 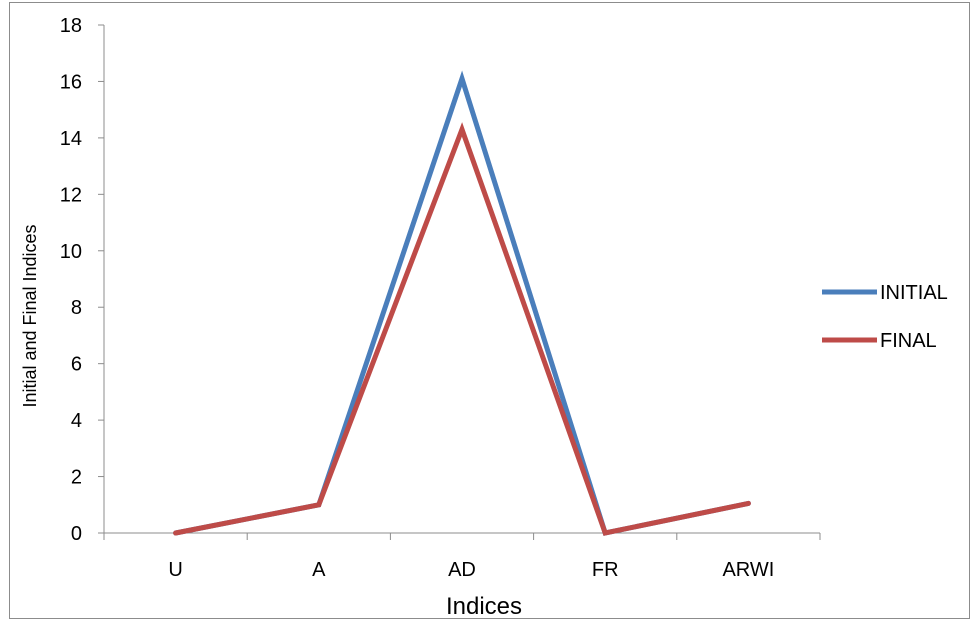 I want to click on x-tick-label: ARWI, so click(x=748, y=570).